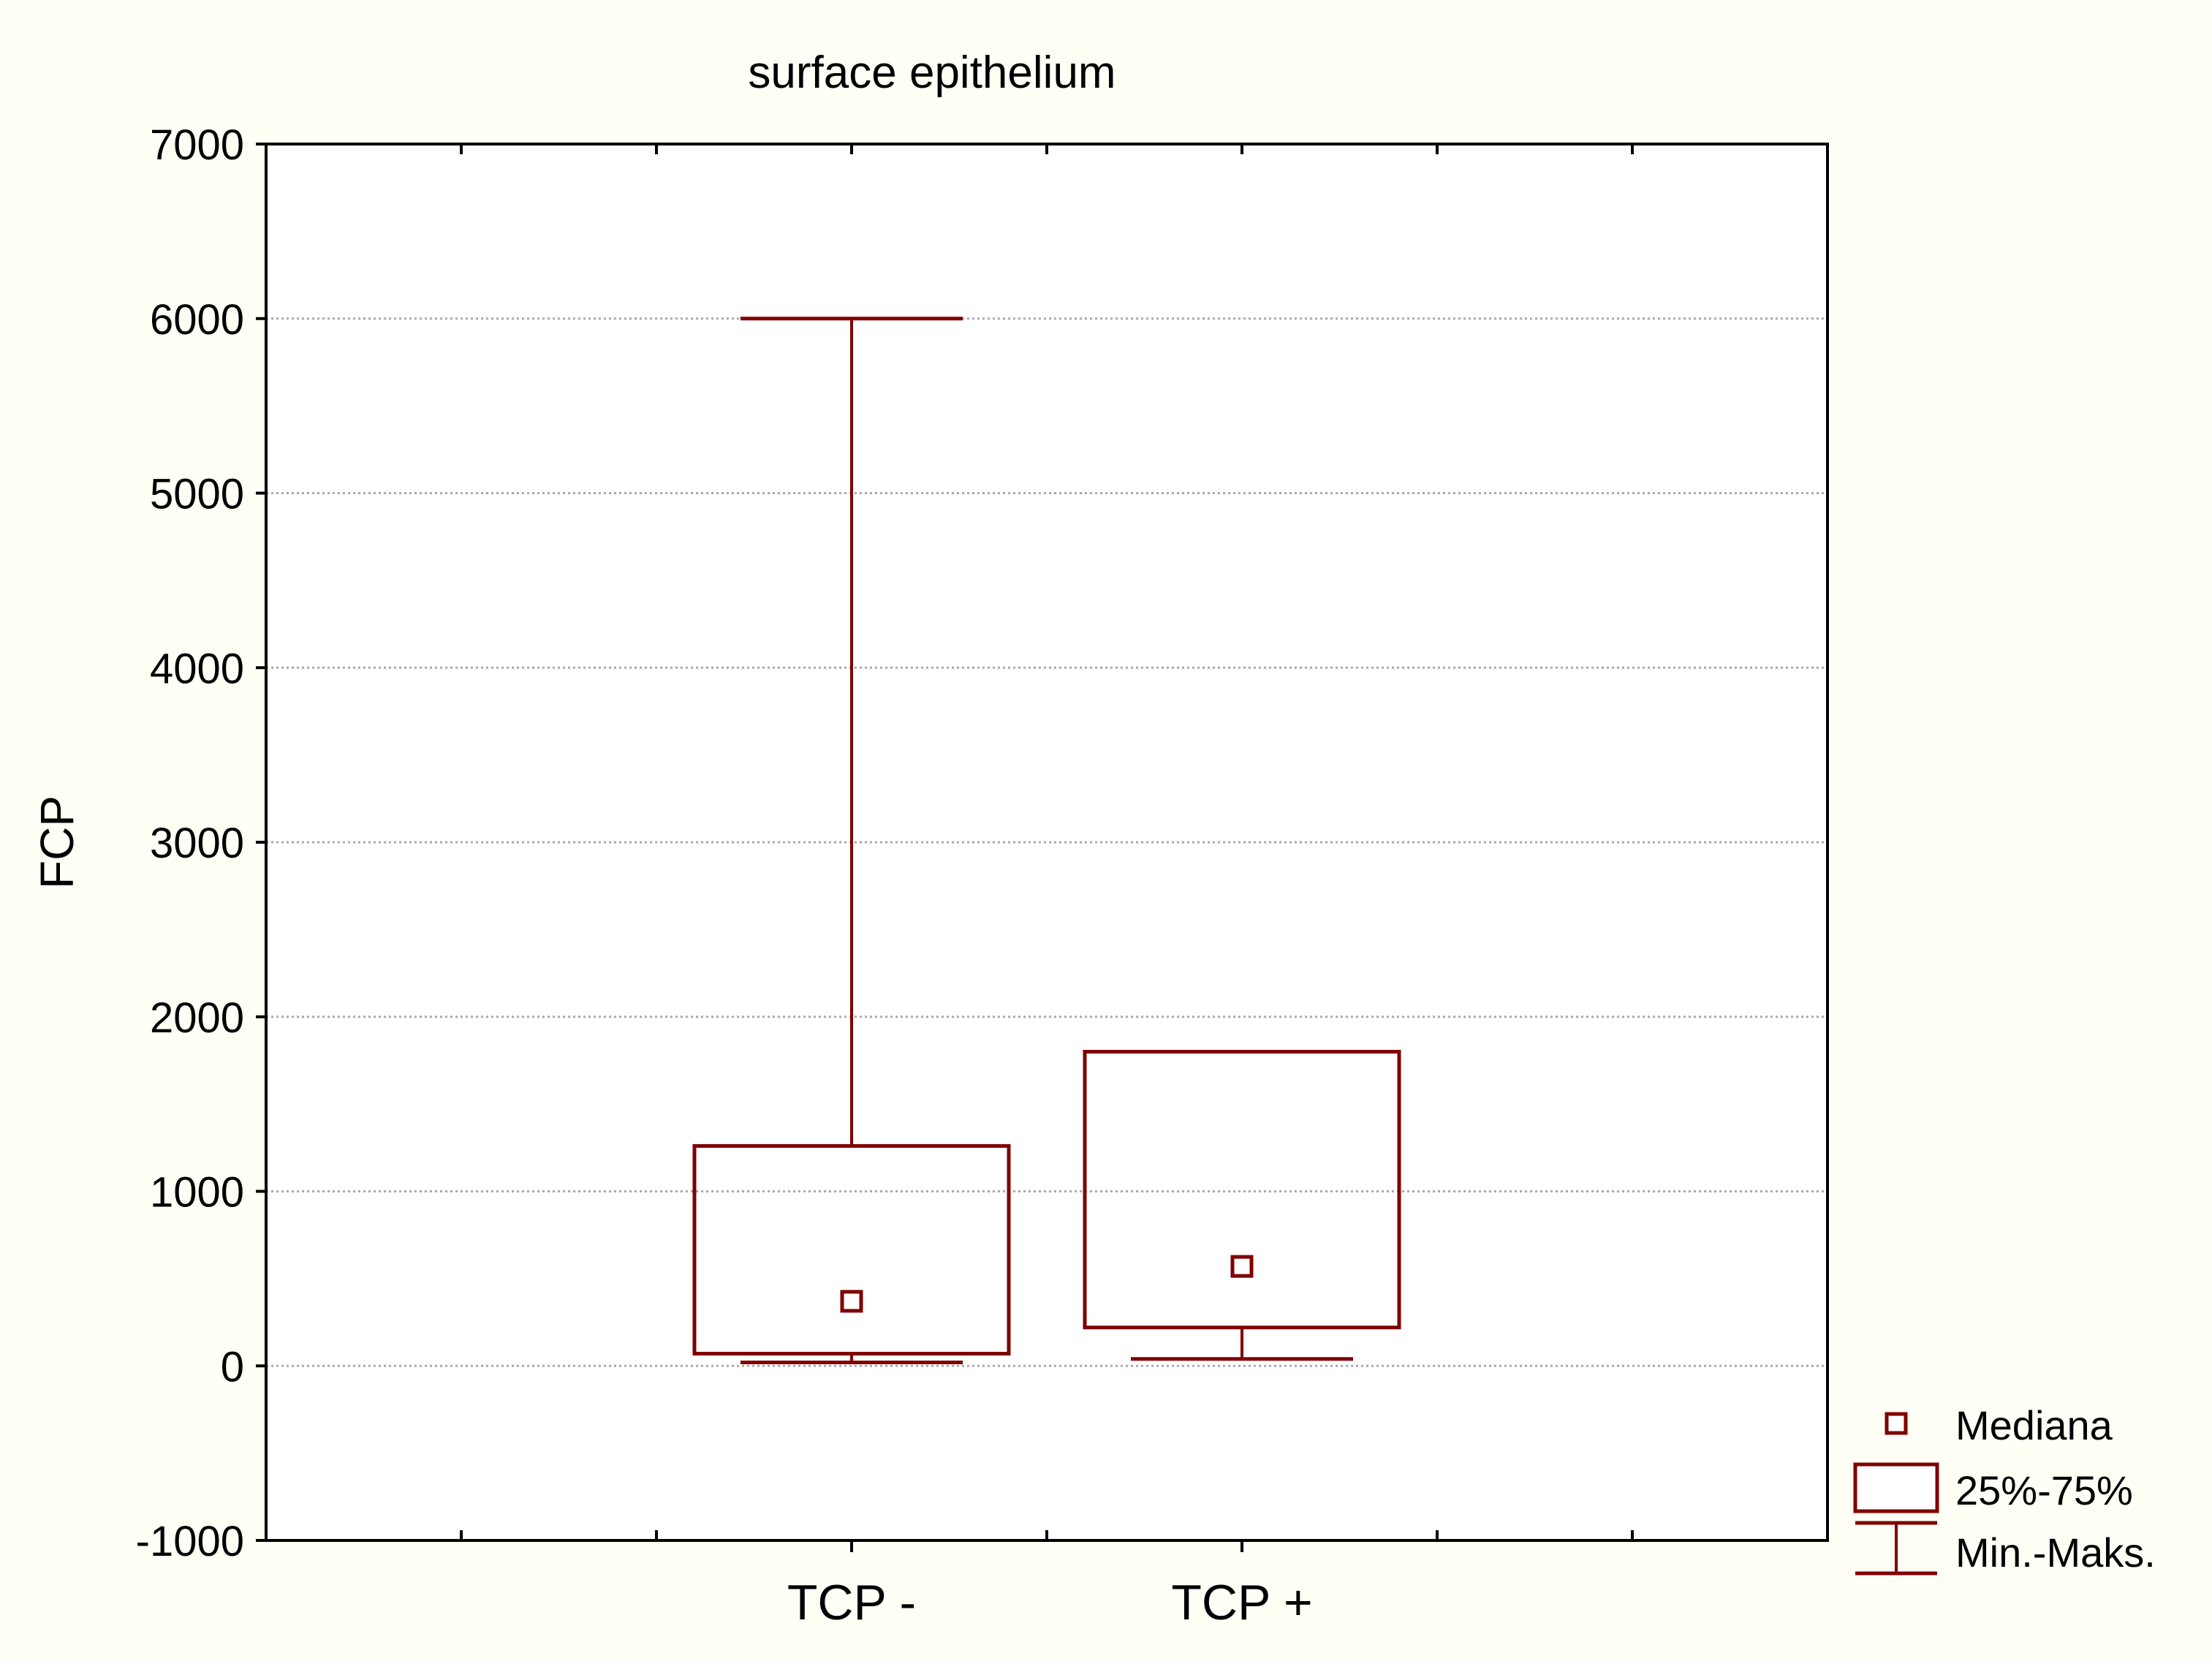 The width and height of the screenshot is (2212, 1664). I want to click on y-tick-label: 7000, so click(197, 145).